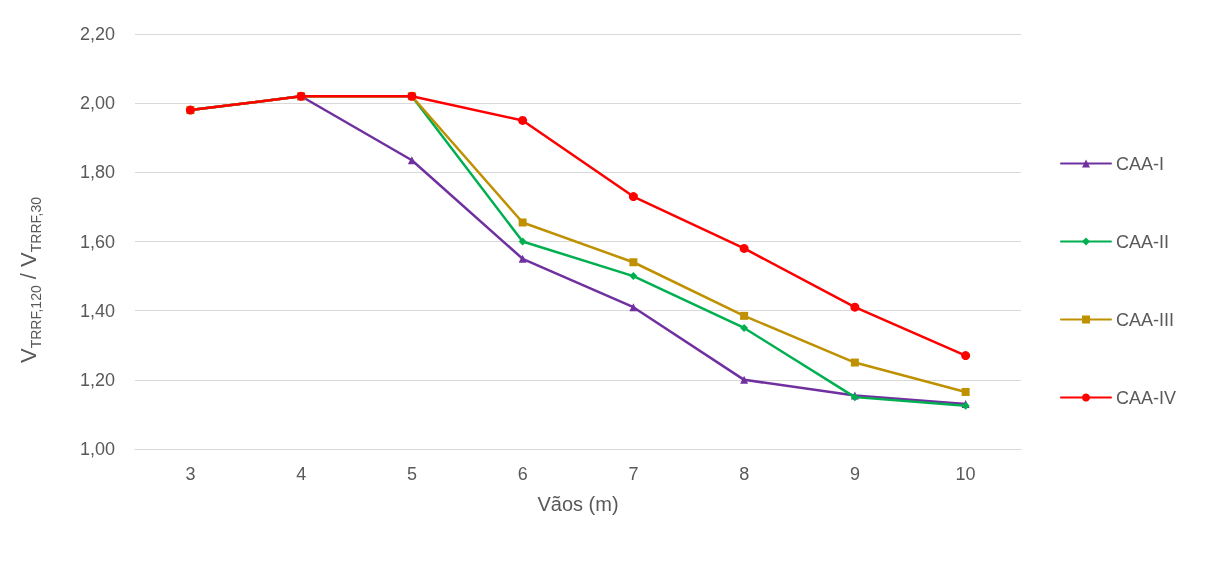 This screenshot has width=1216, height=561. I want to click on x-axis-title: Vãos (m), so click(578, 504).